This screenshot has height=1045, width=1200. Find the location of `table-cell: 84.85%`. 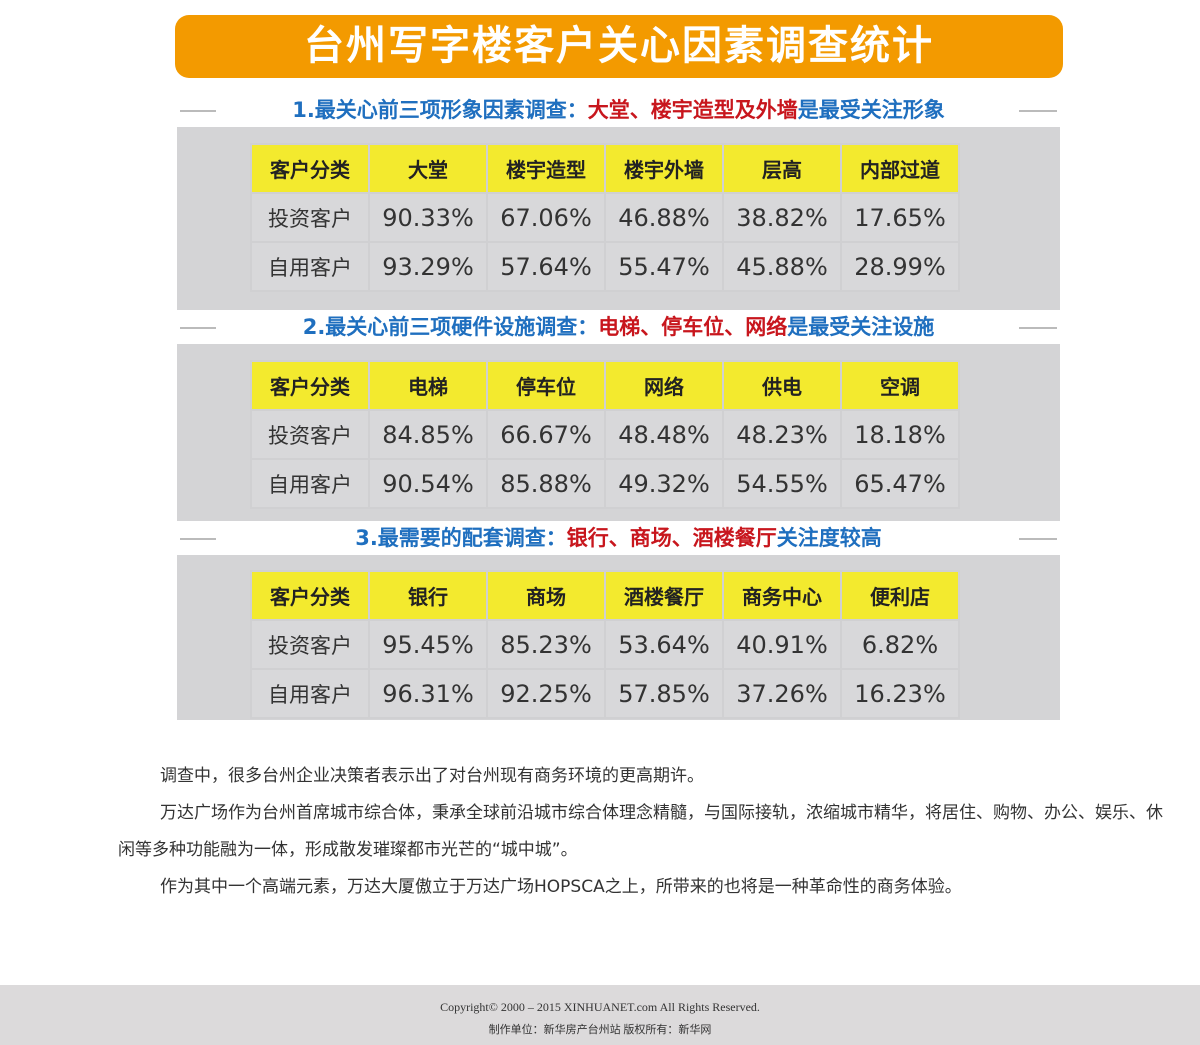

table-cell: 84.85% is located at coordinates (428, 434).